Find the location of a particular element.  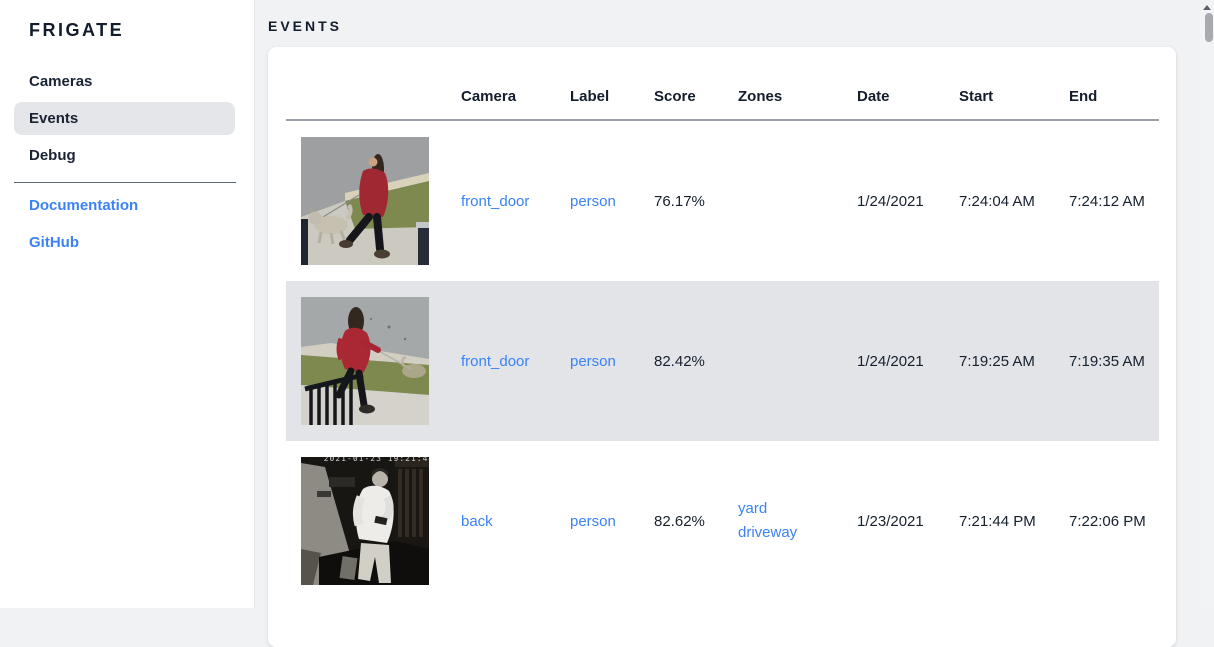

event-score: 82.42% is located at coordinates (679, 361).